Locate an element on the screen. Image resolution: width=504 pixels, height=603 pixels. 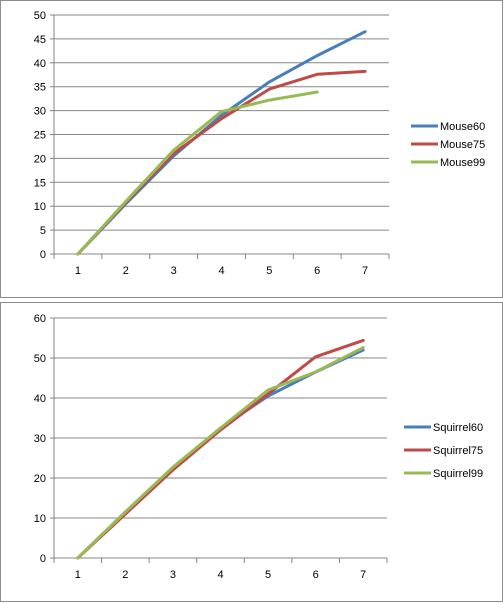
legend-label-squirrel75: Squirrel75 is located at coordinates (458, 451).